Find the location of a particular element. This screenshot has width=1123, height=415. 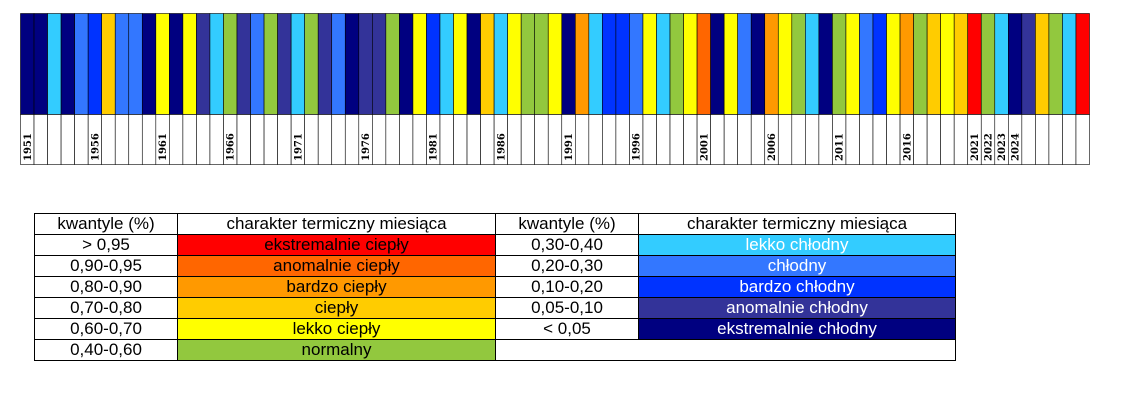

legend-quantile: < 0,05 is located at coordinates (567, 329).